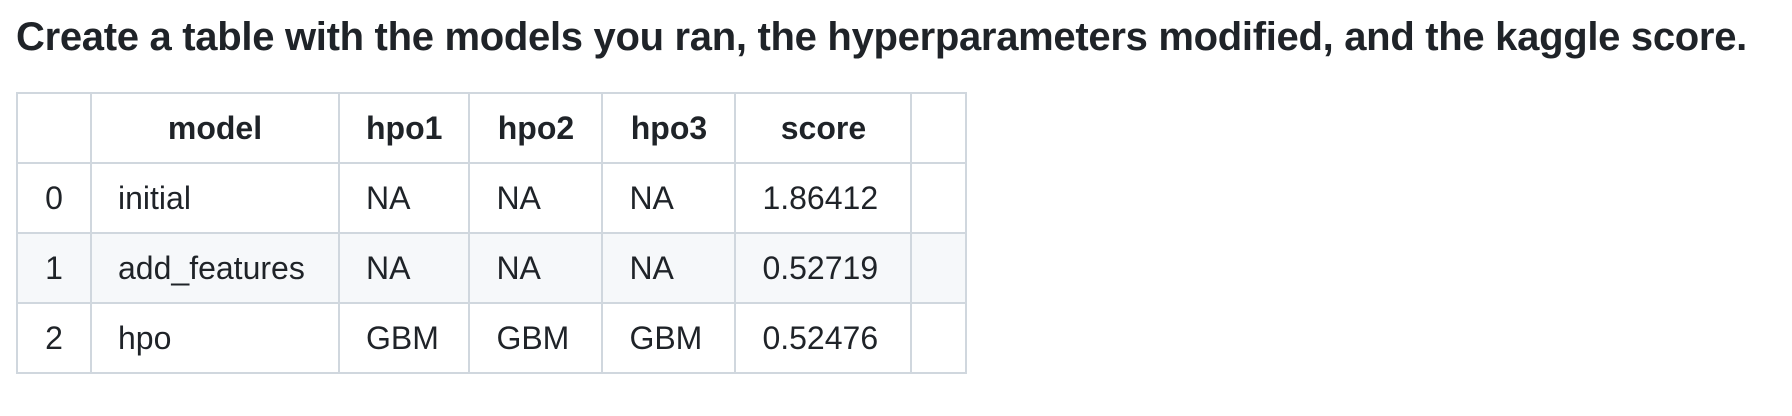 The width and height of the screenshot is (1792, 416). What do you see at coordinates (404, 128) in the screenshot?
I see `header-hpo1: hpo1` at bounding box center [404, 128].